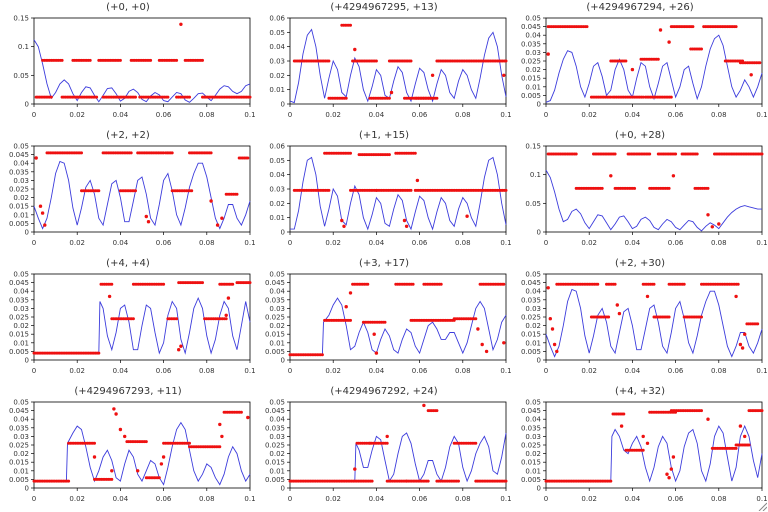  What do you see at coordinates (275, 411) in the screenshot?
I see `y-tick-label: 0.045` at bounding box center [275, 411].